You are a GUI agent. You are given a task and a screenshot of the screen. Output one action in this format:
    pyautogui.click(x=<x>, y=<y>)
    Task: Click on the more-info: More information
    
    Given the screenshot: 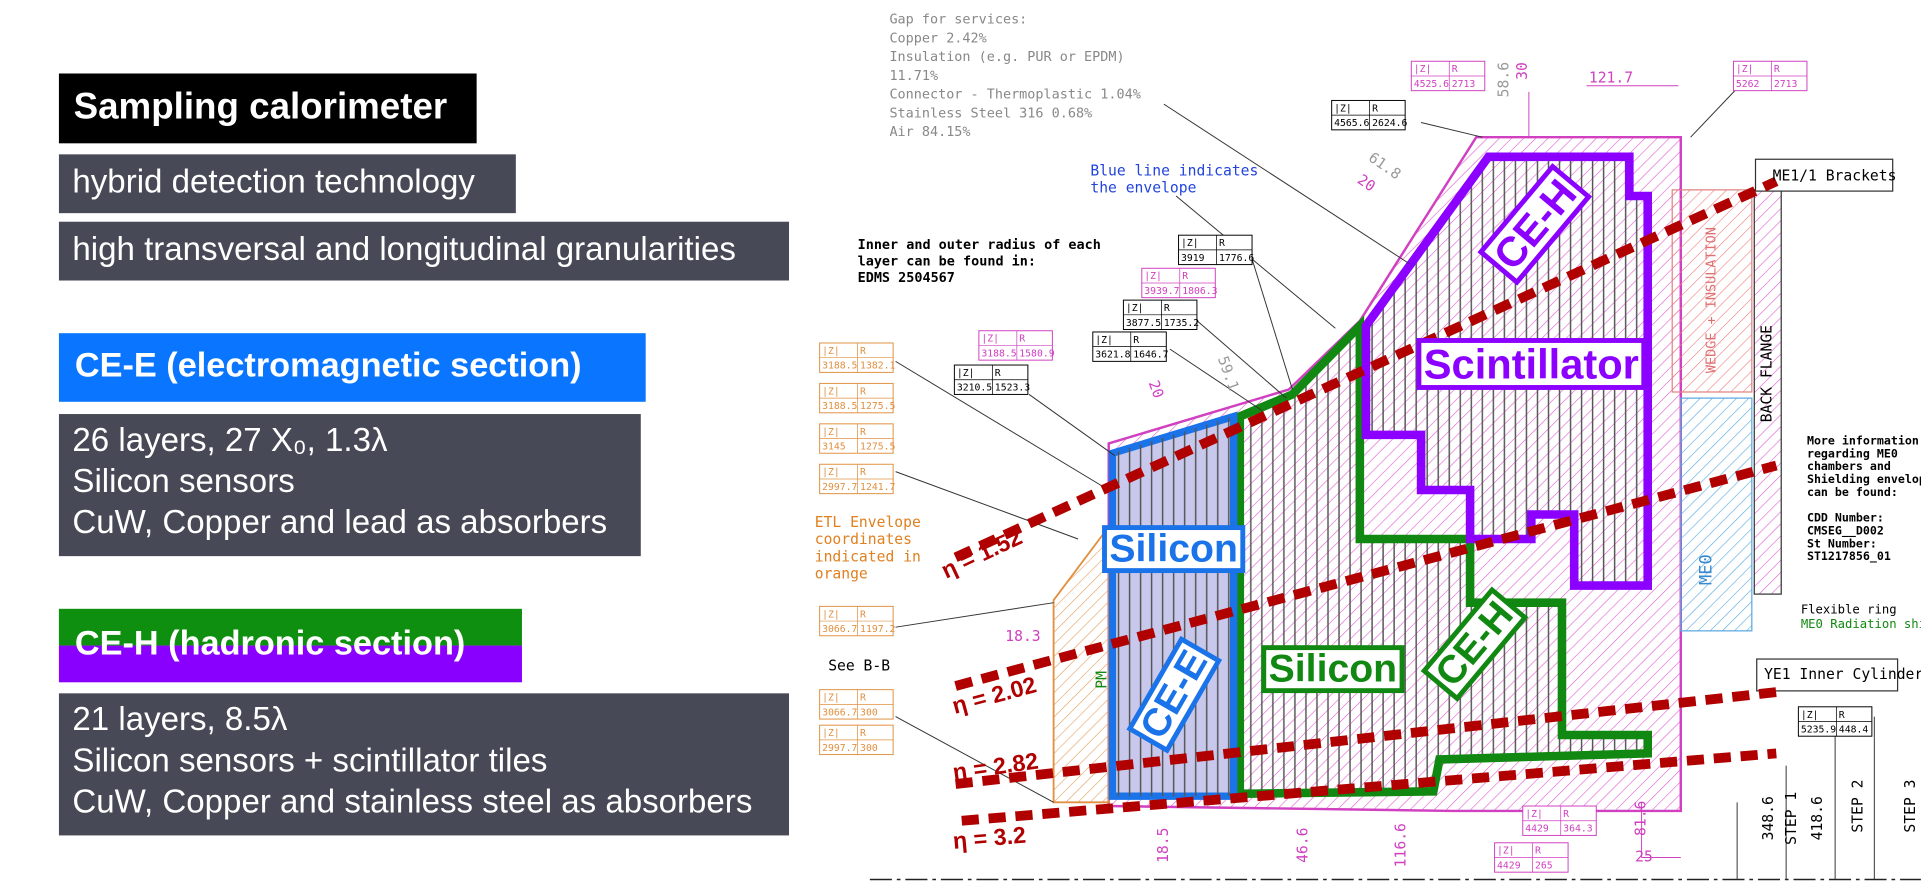 What is the action you would take?
    pyautogui.click(x=1863, y=440)
    